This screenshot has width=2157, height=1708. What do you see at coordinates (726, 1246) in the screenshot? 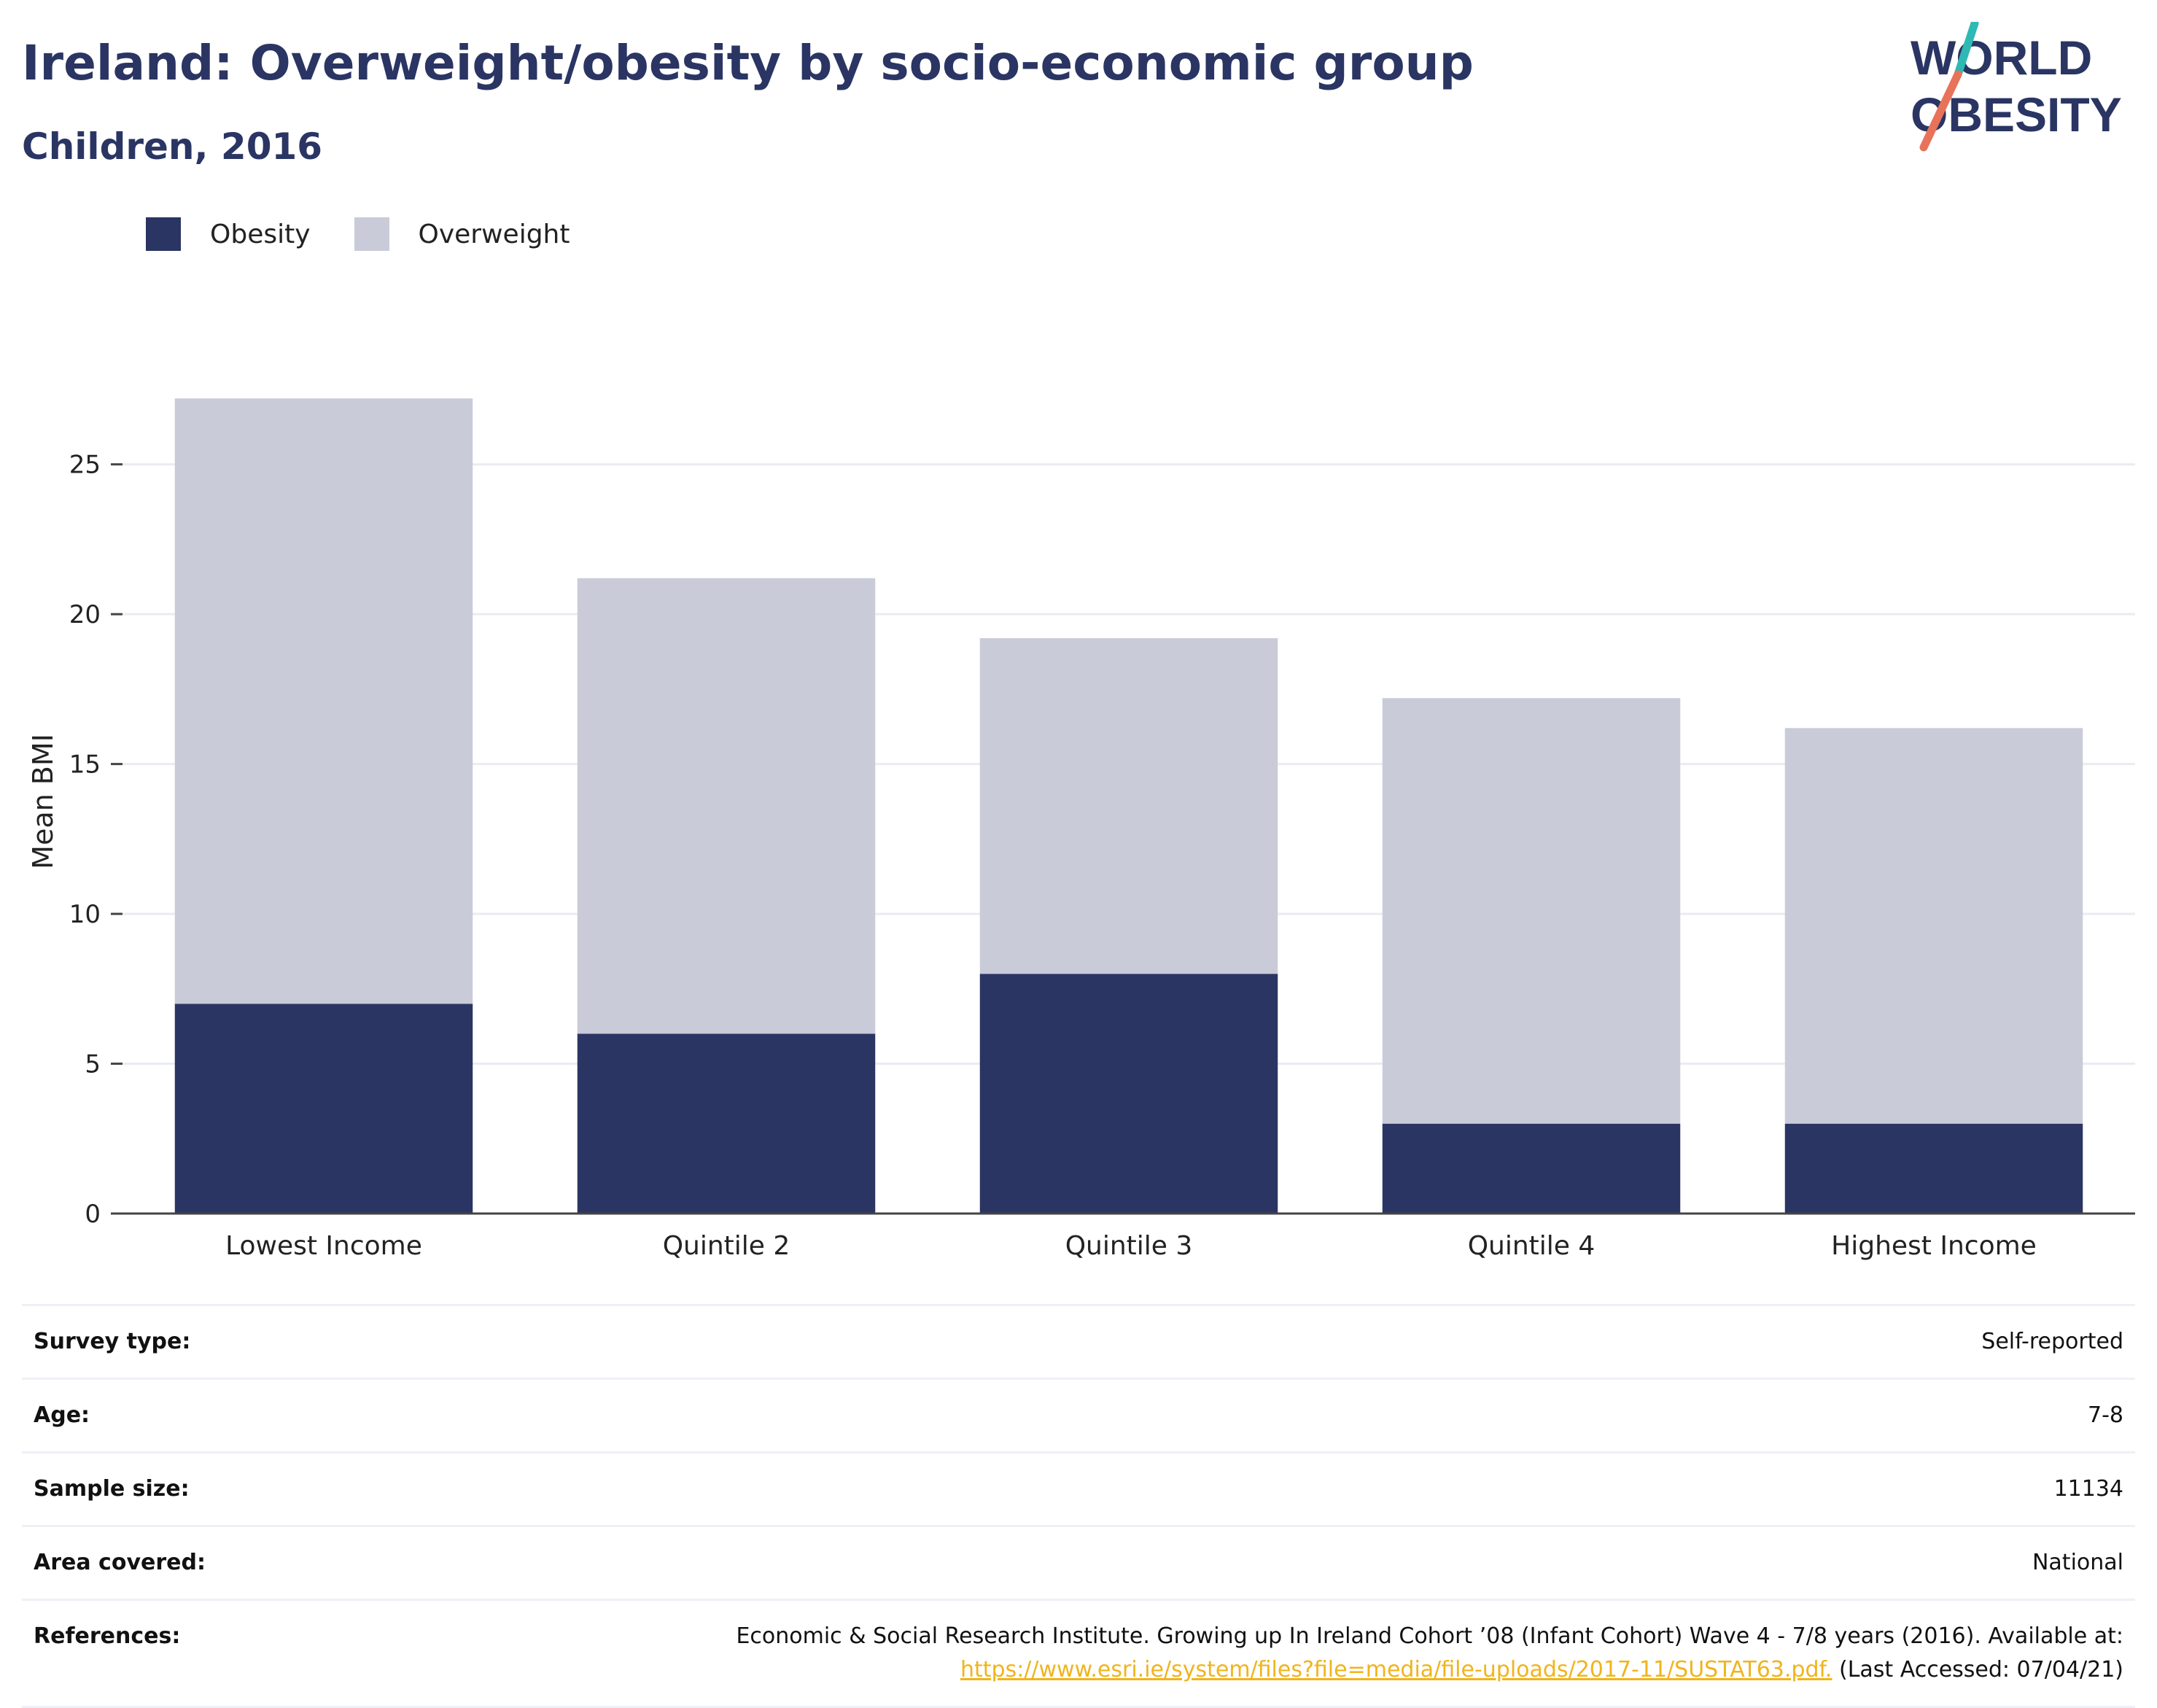
I see `x-tick-label: Quintile 2` at bounding box center [726, 1246].